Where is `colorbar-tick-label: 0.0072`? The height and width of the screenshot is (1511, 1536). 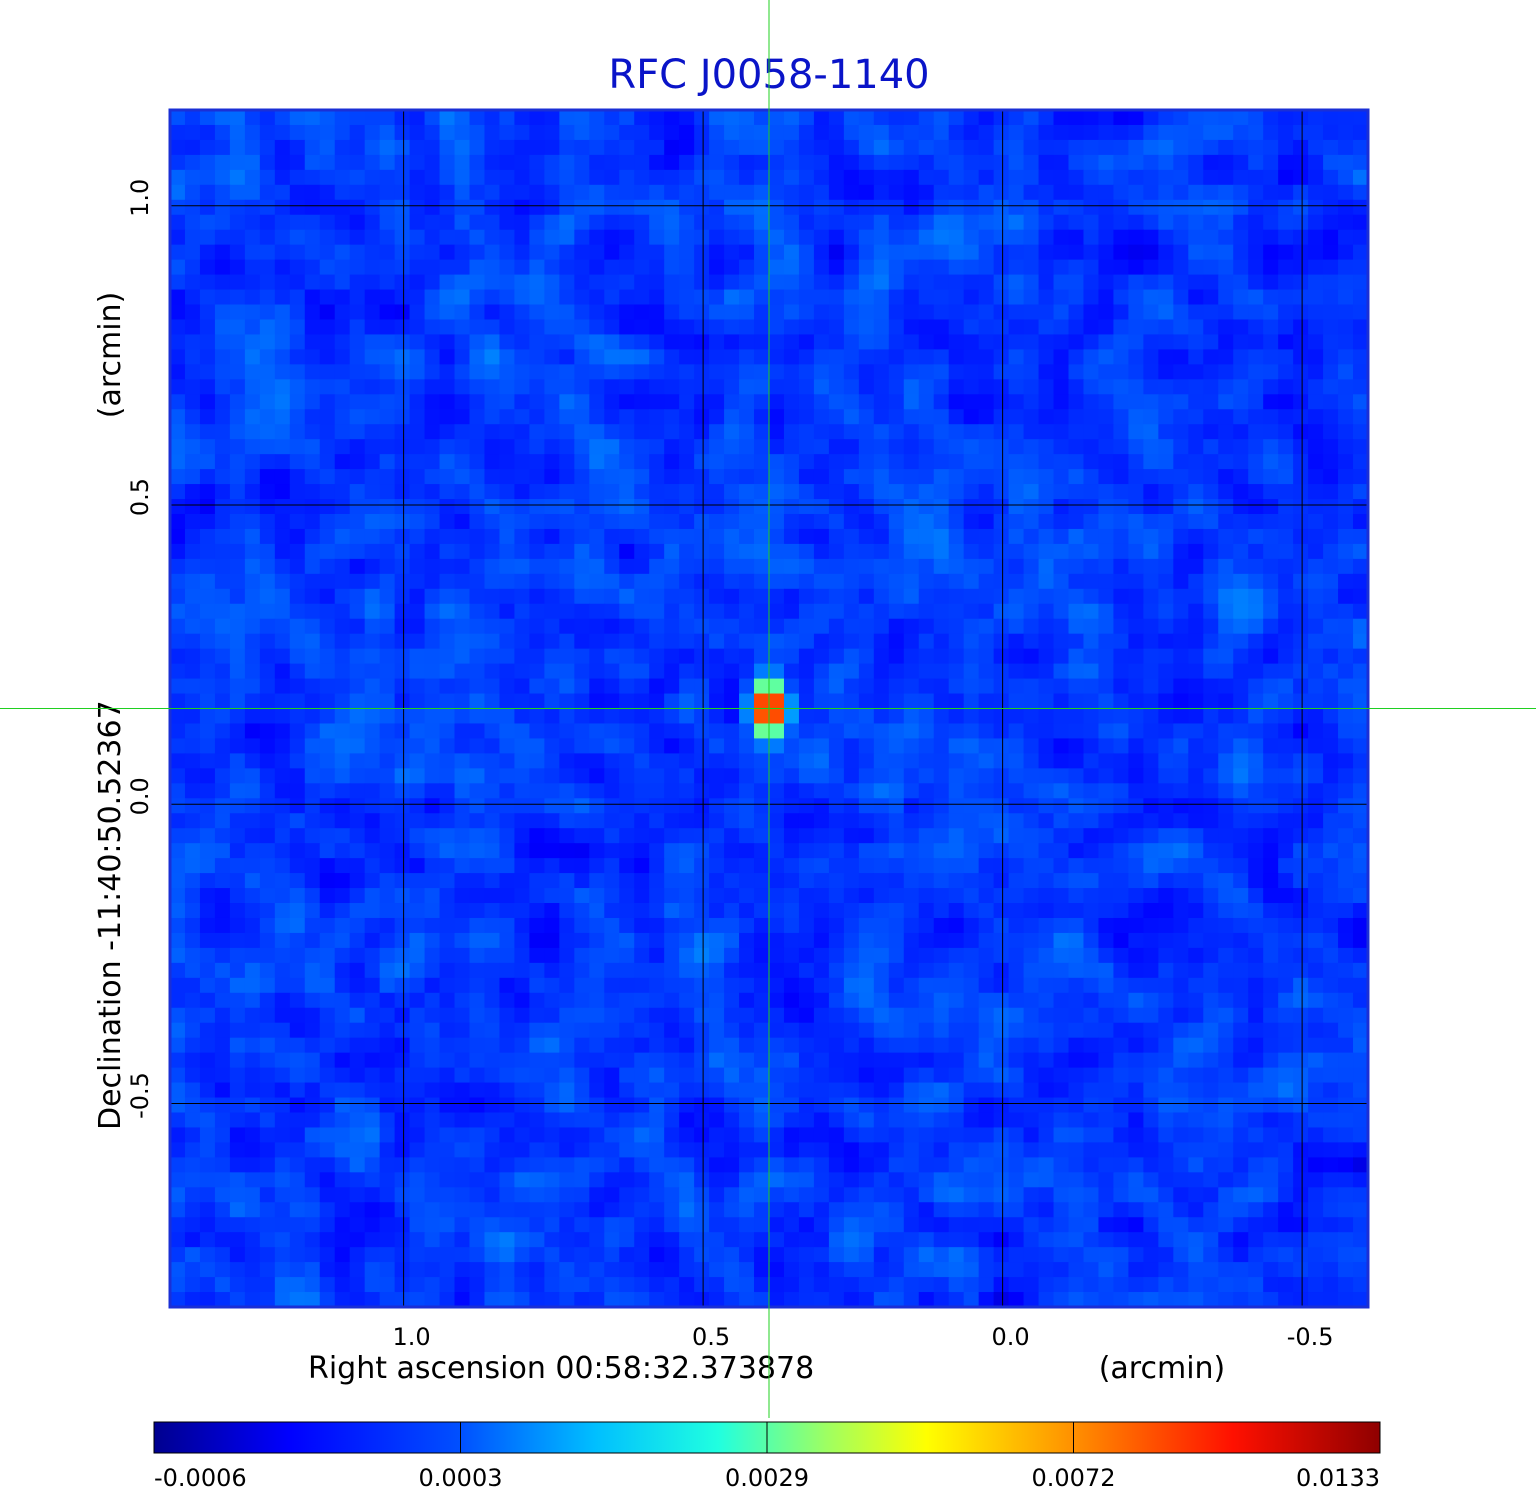
colorbar-tick-label: 0.0072 is located at coordinates (1074, 1478).